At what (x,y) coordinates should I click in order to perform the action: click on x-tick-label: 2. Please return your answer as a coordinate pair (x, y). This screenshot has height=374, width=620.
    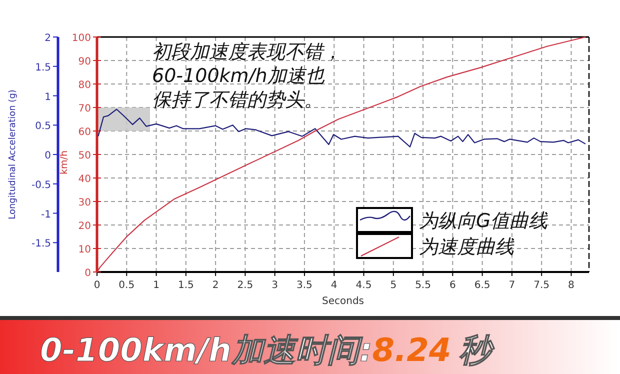
    Looking at the image, I should click on (215, 285).